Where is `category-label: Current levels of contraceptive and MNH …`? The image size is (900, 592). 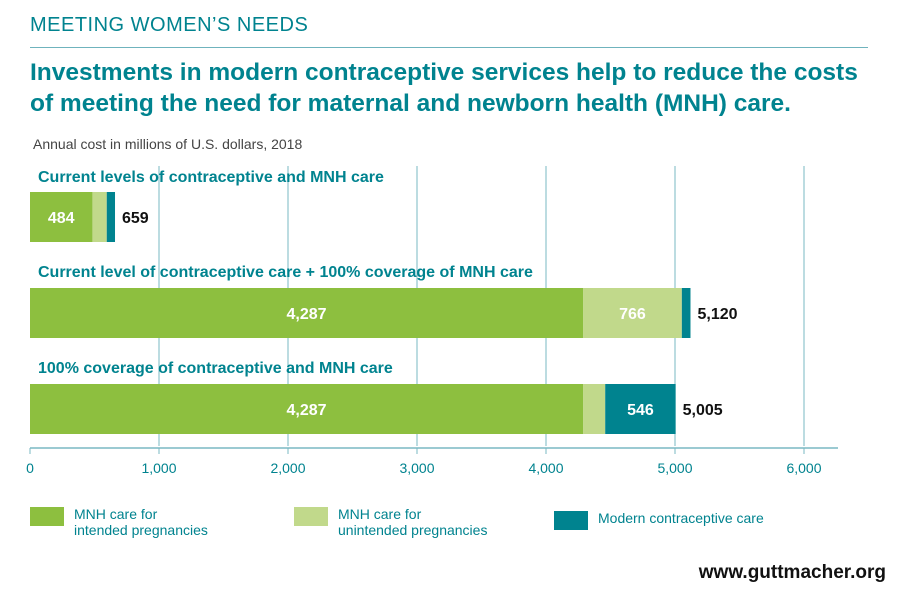 category-label: Current levels of contraceptive and MNH … is located at coordinates (211, 177).